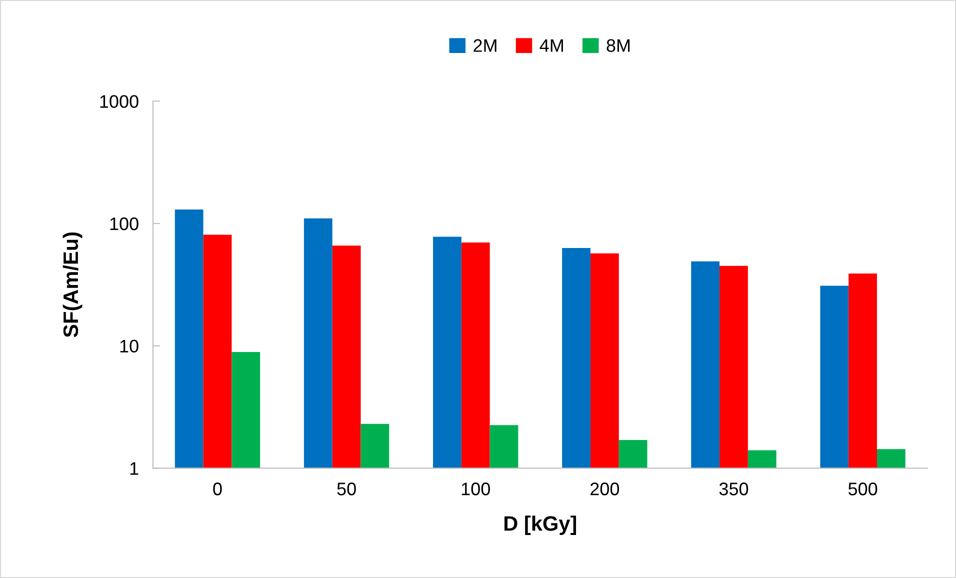 The width and height of the screenshot is (956, 578). I want to click on y-axis-title: SF(Am/Eu), so click(72, 285).